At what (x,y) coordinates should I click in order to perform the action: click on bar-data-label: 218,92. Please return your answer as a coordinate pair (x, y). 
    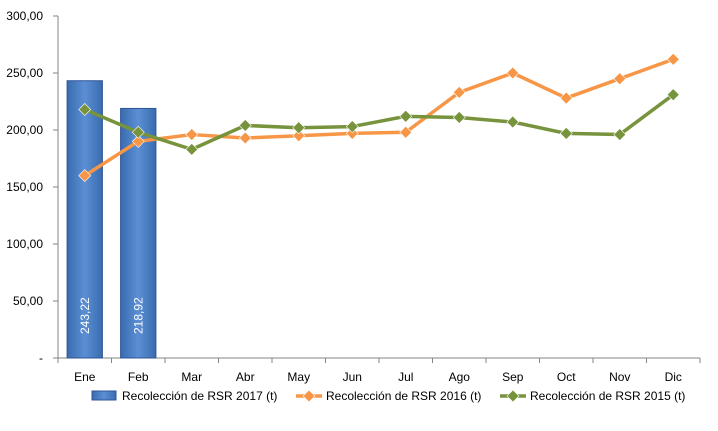
    Looking at the image, I should click on (138, 315).